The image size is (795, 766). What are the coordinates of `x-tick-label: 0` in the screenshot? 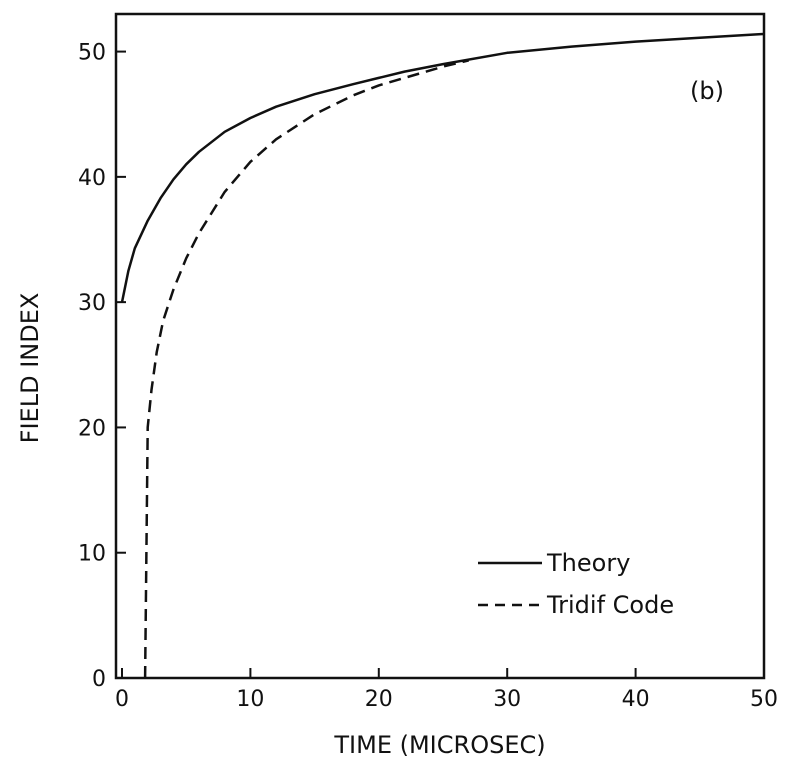 It's located at (122, 699).